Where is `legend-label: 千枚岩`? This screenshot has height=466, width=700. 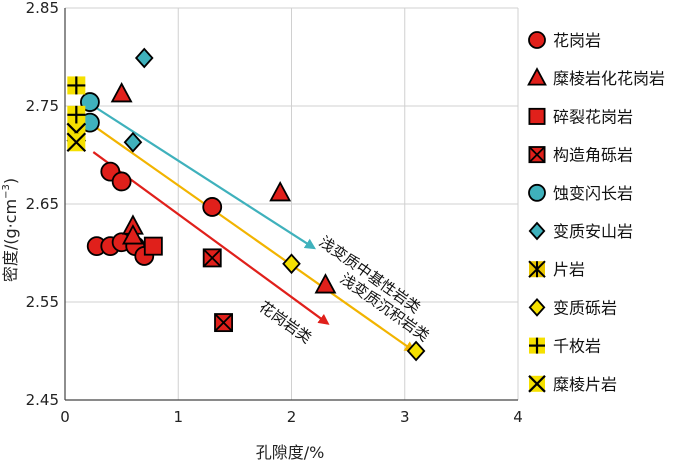 legend-label: 千枚岩 is located at coordinates (577, 346).